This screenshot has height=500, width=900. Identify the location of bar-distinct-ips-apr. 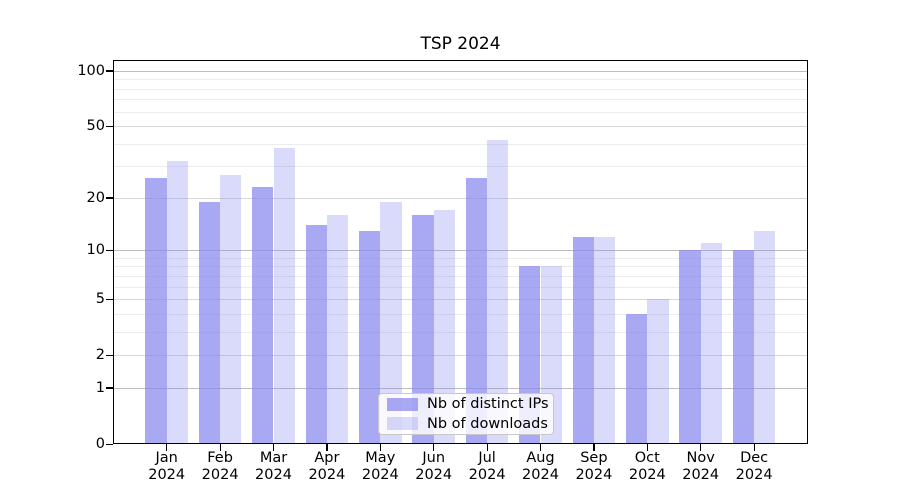
(316, 334).